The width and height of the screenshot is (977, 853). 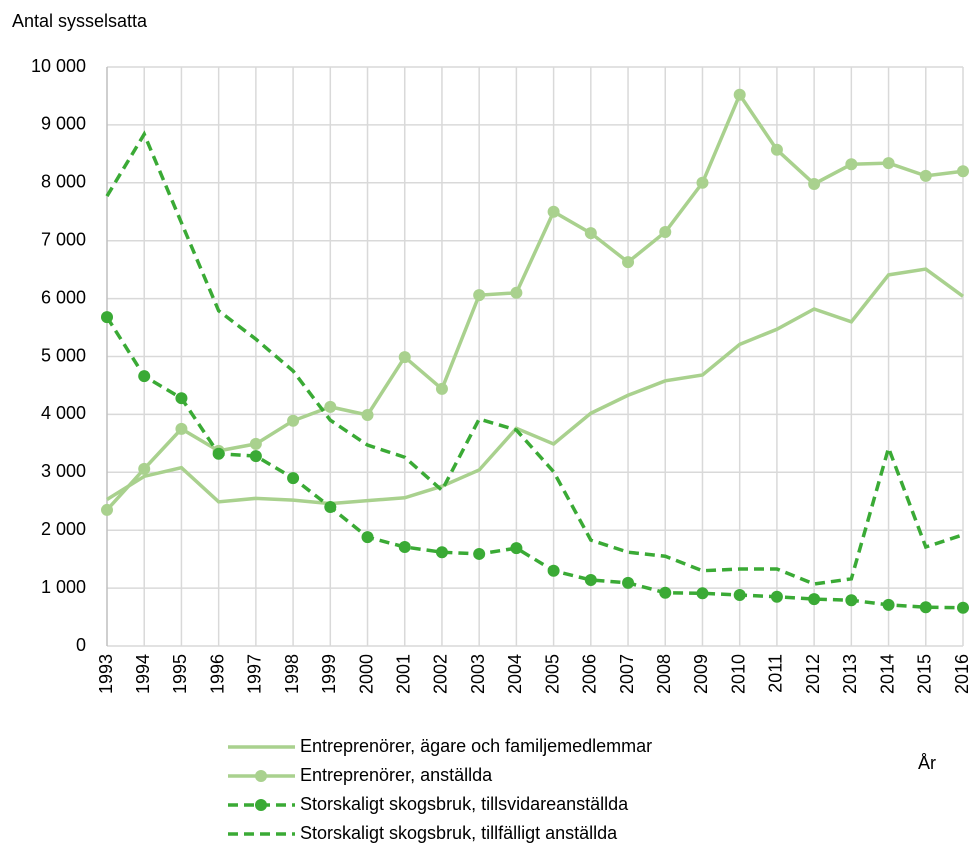 What do you see at coordinates (63, 124) in the screenshot?
I see `y-tick-label: 9 000` at bounding box center [63, 124].